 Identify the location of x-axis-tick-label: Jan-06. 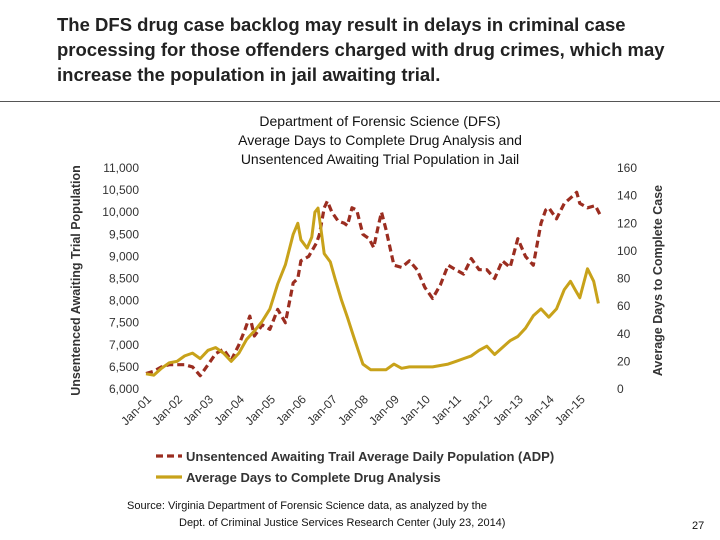
(291, 410).